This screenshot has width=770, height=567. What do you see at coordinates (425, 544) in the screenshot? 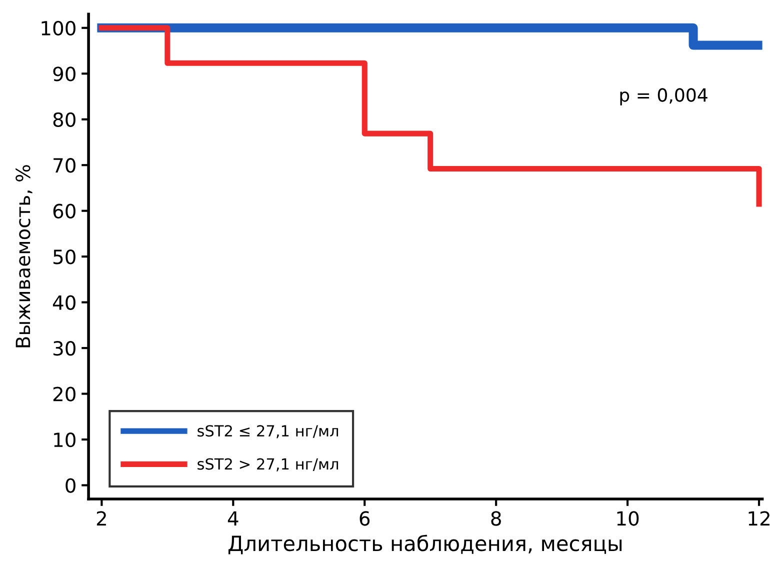
I see `x-axis-title: Длительность наблюдения, месяцы` at bounding box center [425, 544].